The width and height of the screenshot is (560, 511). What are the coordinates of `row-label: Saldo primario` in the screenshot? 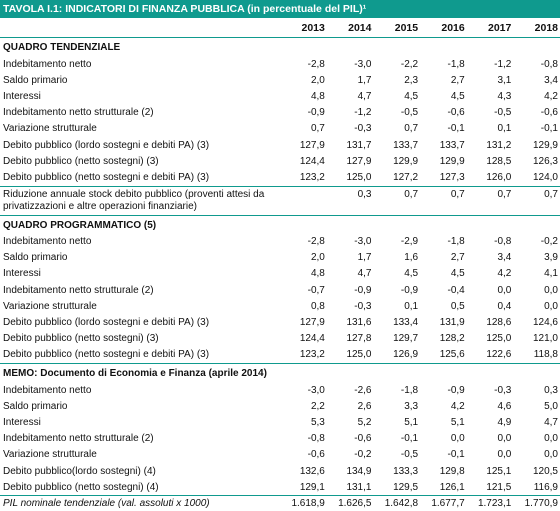 It's located at (140, 258).